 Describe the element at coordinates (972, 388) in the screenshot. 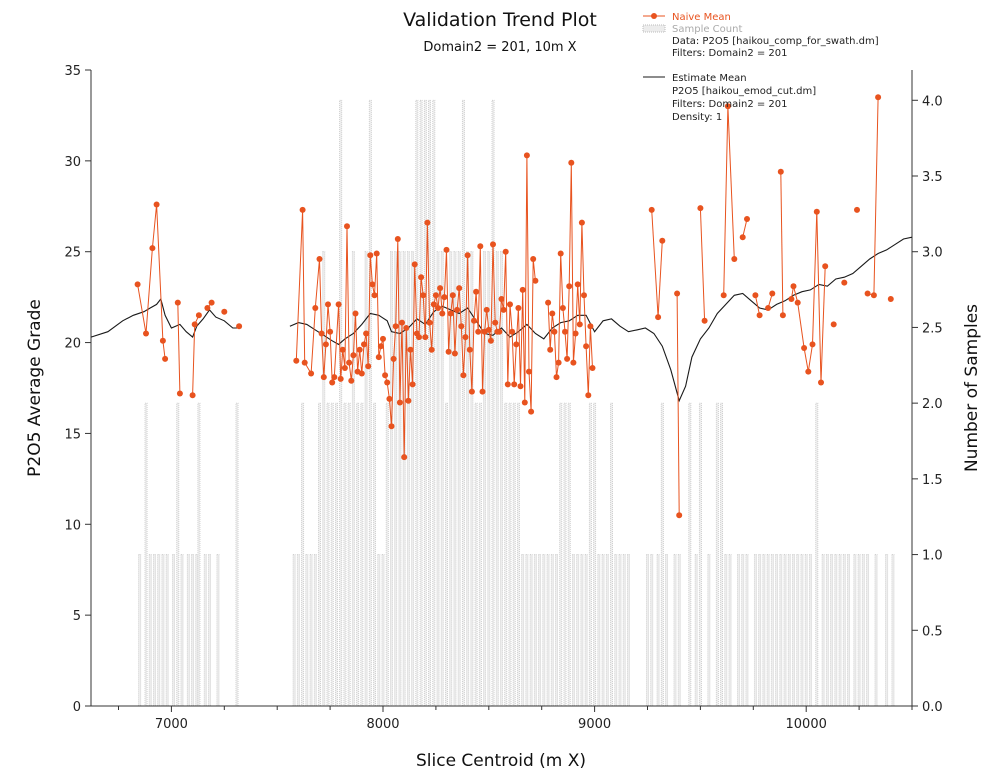

I see `y2-axis-label: Number of Samples` at that location.